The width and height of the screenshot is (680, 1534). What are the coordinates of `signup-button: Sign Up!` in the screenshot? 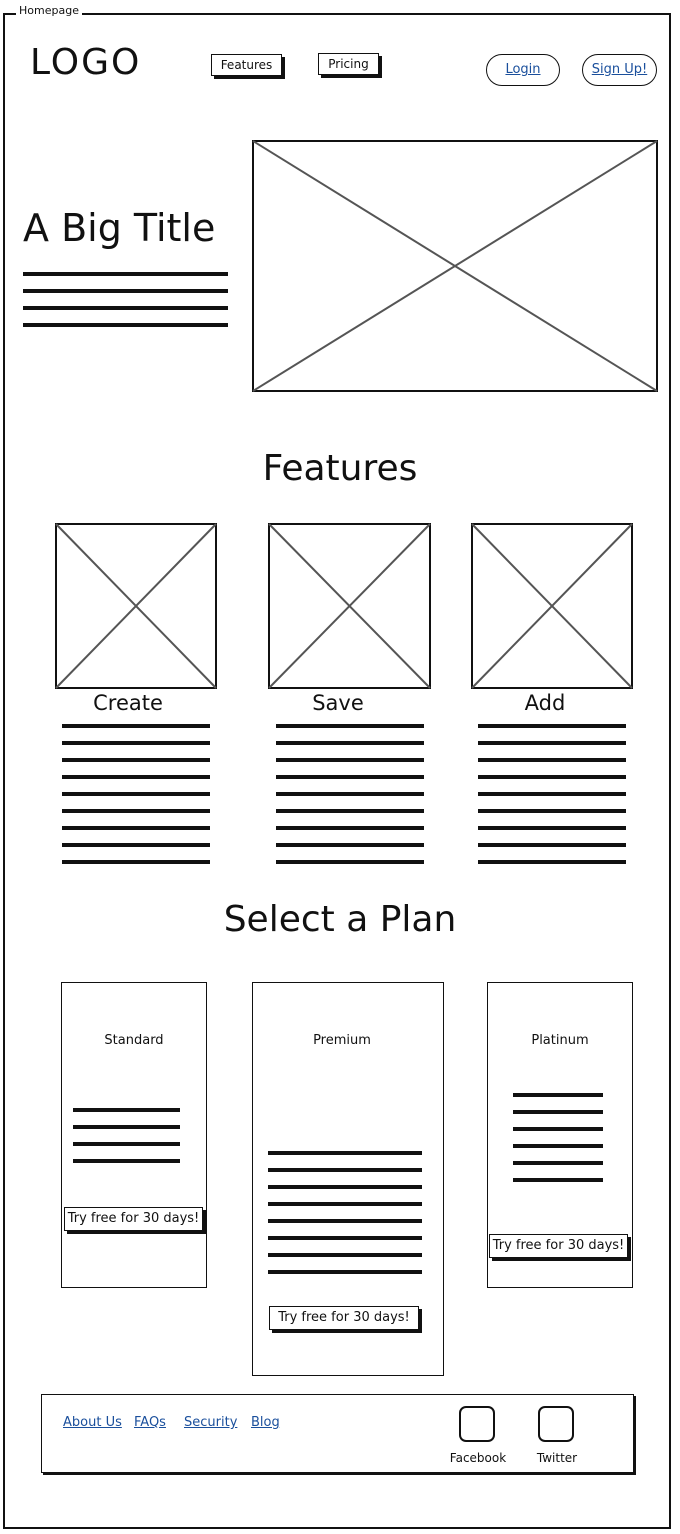 It's located at (619, 70).